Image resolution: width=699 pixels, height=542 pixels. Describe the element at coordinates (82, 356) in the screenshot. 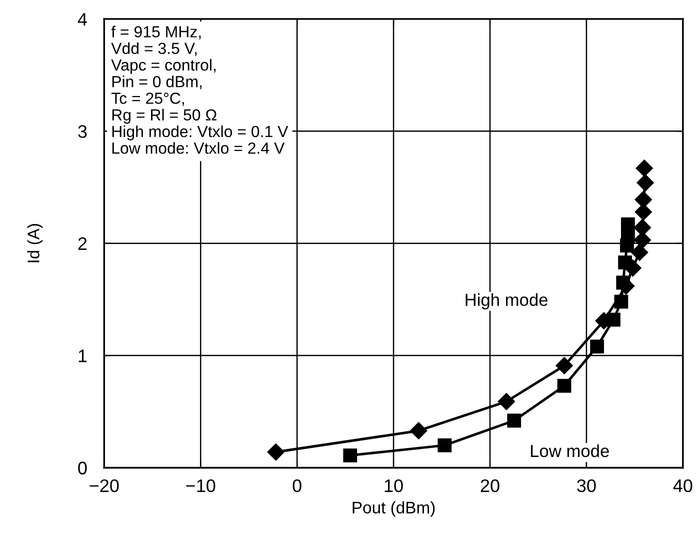

I see `y-tick-label: 1` at that location.